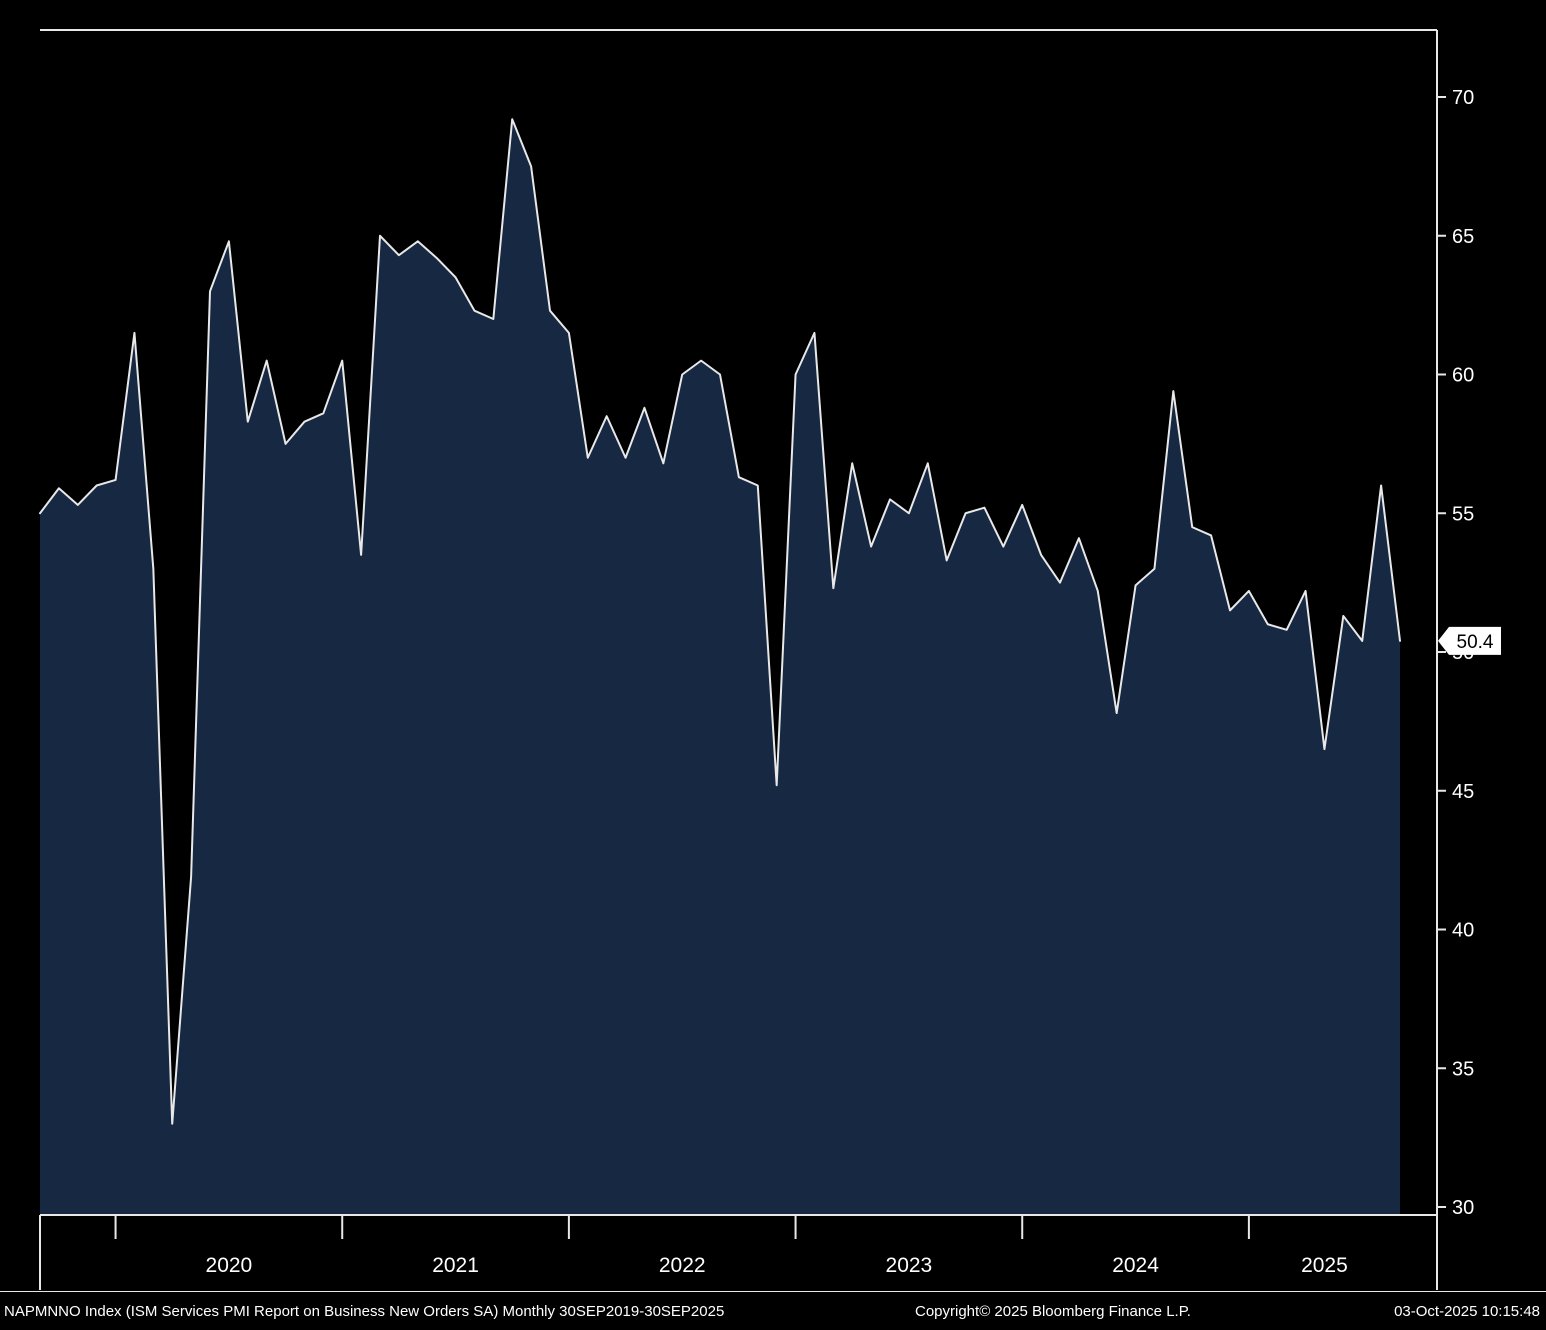 The height and width of the screenshot is (1330, 1546). I want to click on year-label: 2025, so click(1324, 1265).